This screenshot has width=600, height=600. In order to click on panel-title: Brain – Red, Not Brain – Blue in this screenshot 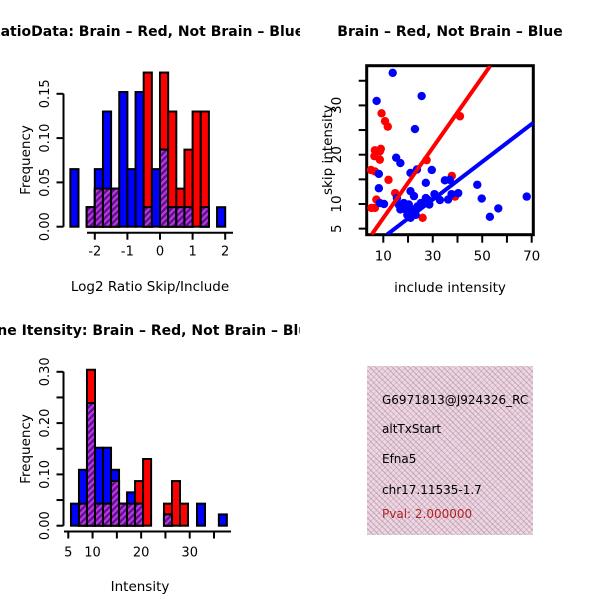, I will do `click(450, 32)`.